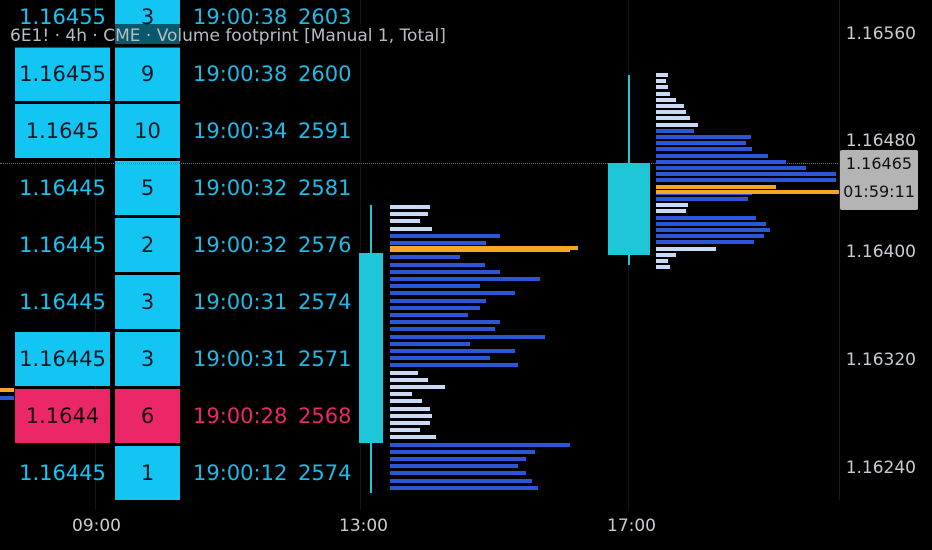  I want to click on trade-id: 2568, so click(325, 416).